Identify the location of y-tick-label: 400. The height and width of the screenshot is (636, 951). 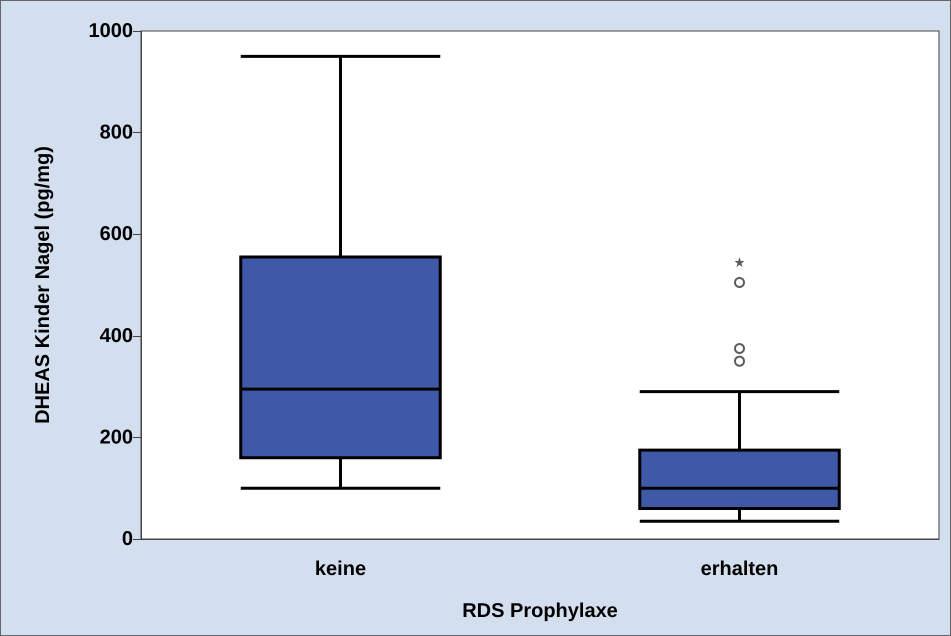
(116, 335).